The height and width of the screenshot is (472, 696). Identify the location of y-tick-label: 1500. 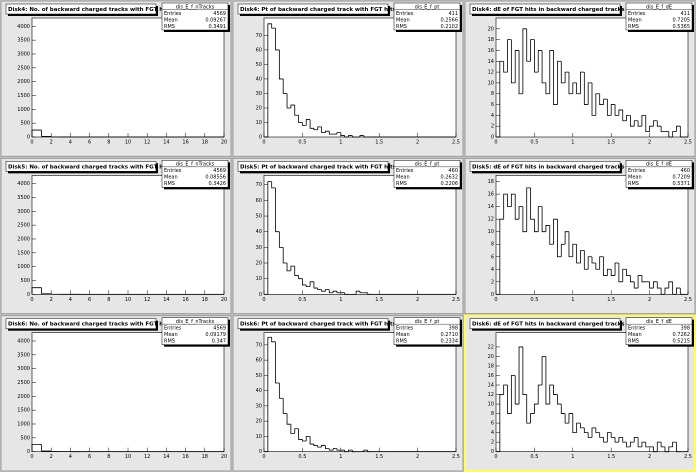
(23, 253).